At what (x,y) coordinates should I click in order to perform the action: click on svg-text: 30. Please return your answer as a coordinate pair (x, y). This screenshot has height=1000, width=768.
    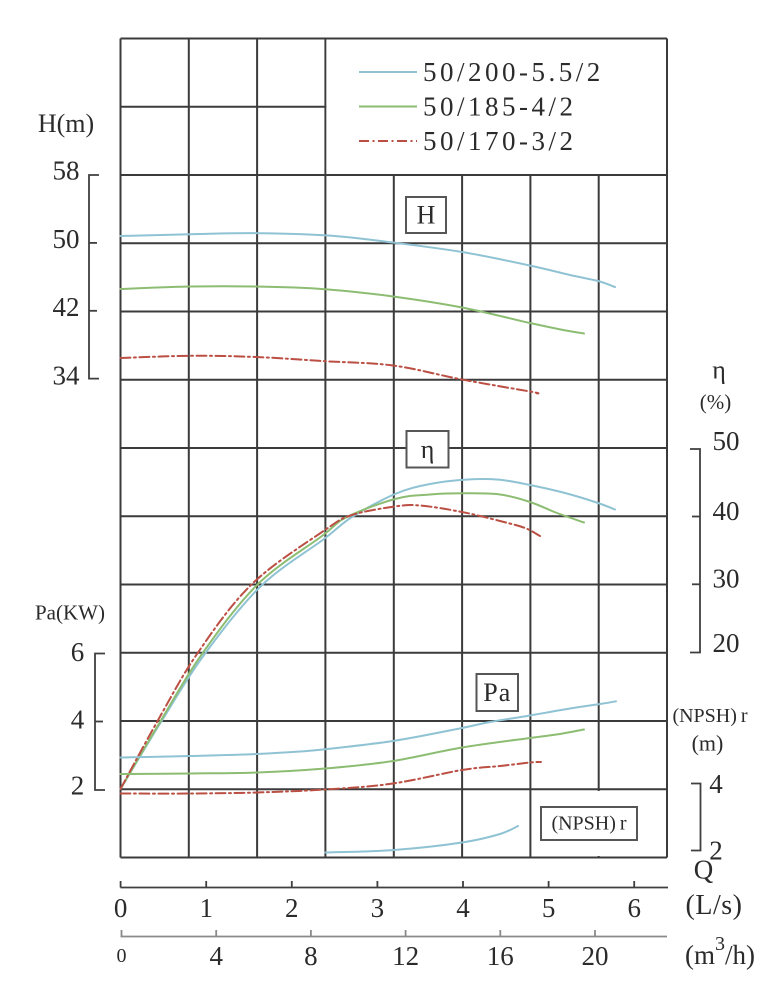
    Looking at the image, I should click on (726, 579).